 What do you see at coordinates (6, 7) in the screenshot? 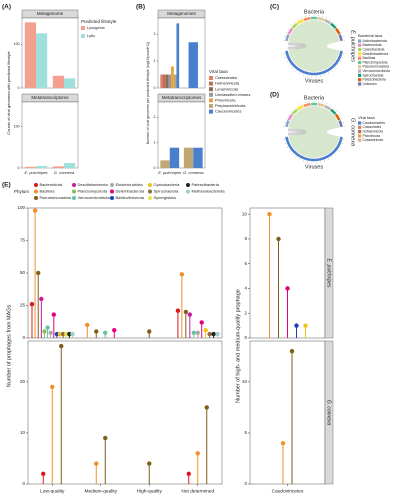
I see `panel-label: (A)` at bounding box center [6, 7].